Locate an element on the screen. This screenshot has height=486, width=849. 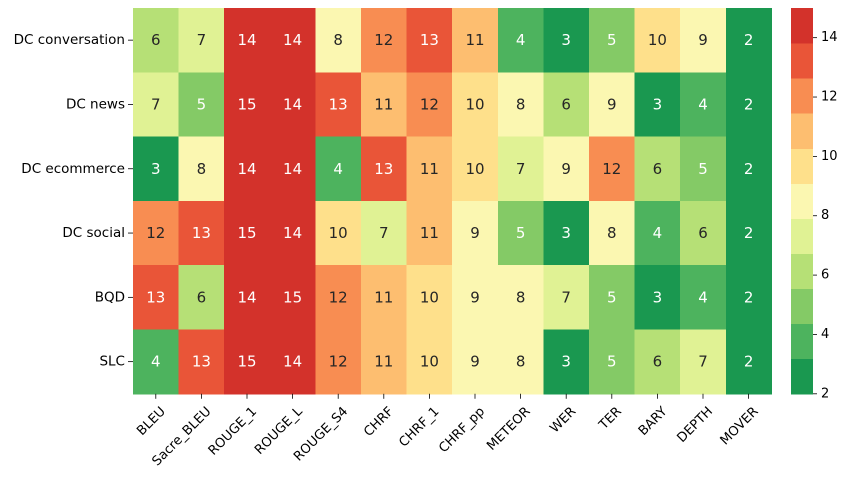
x-tick-label: WER is located at coordinates (563, 420).